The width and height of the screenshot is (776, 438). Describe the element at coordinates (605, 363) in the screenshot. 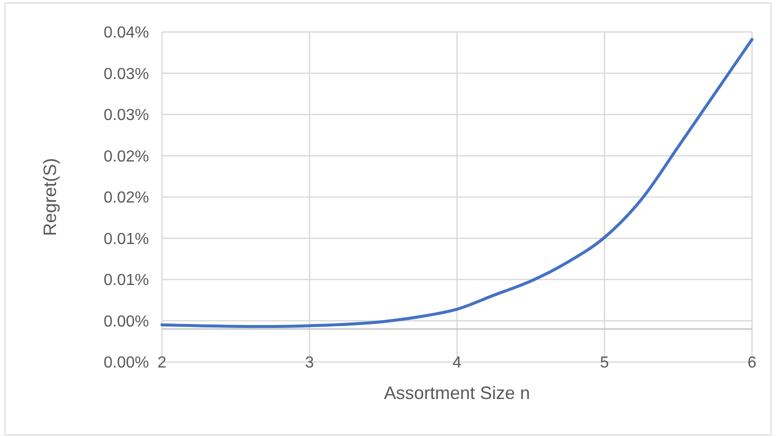

I see `x-tick-label: 5` at that location.